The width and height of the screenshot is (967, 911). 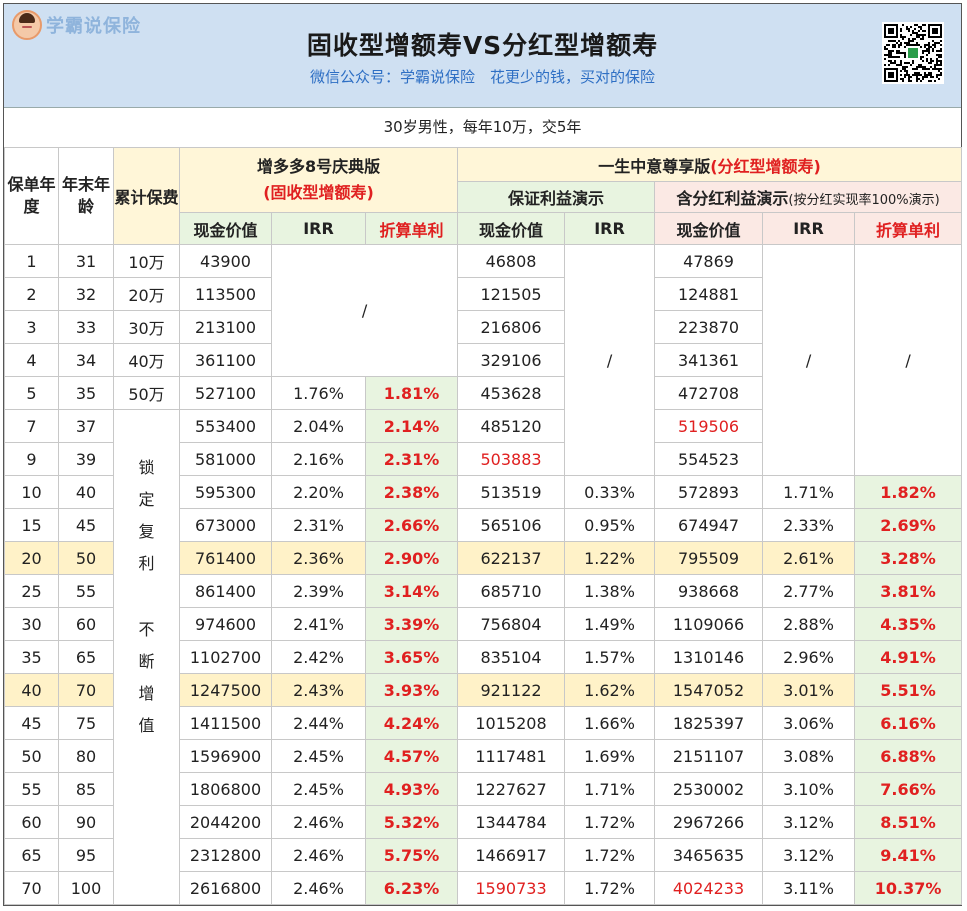 What do you see at coordinates (709, 855) in the screenshot?
I see `cell-p2d-cash-value: 3465635` at bounding box center [709, 855].